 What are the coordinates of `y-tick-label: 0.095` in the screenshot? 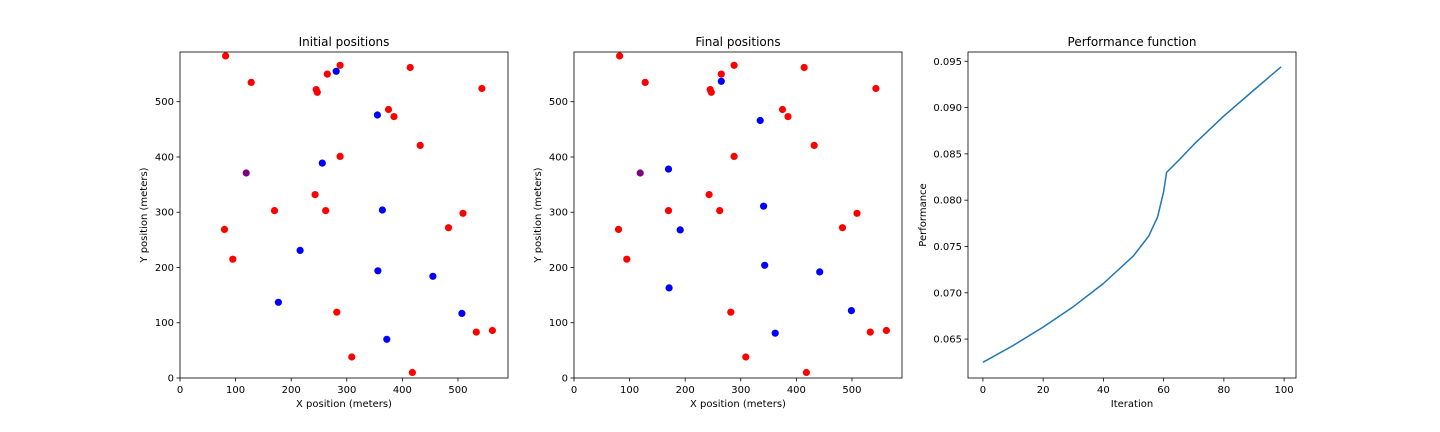 It's located at (947, 62).